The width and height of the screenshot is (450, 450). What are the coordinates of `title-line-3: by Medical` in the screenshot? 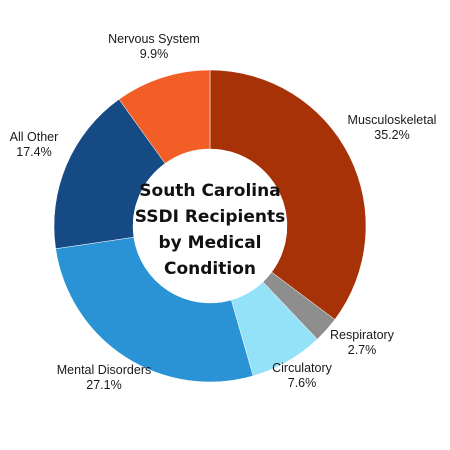 It's located at (210, 243).